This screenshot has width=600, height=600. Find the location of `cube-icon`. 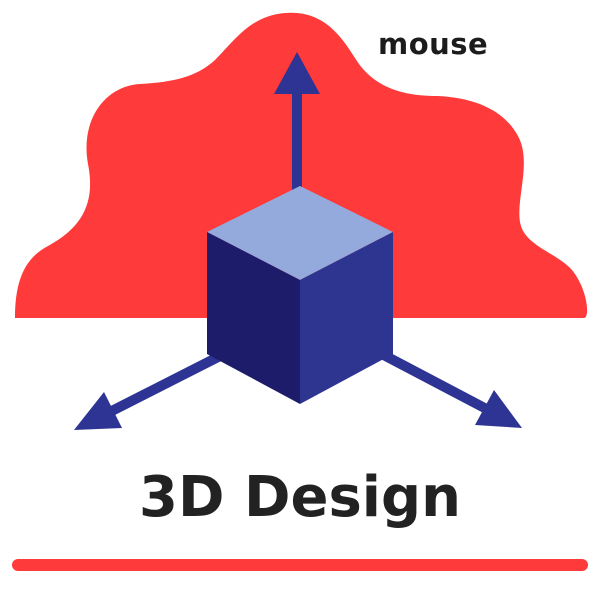

cube-icon is located at coordinates (300, 295).